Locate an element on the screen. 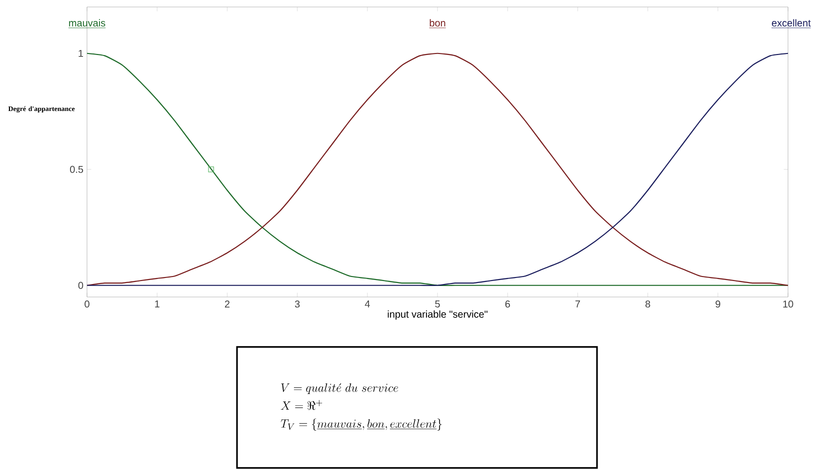  y-tick-label: 0 is located at coordinates (81, 285).